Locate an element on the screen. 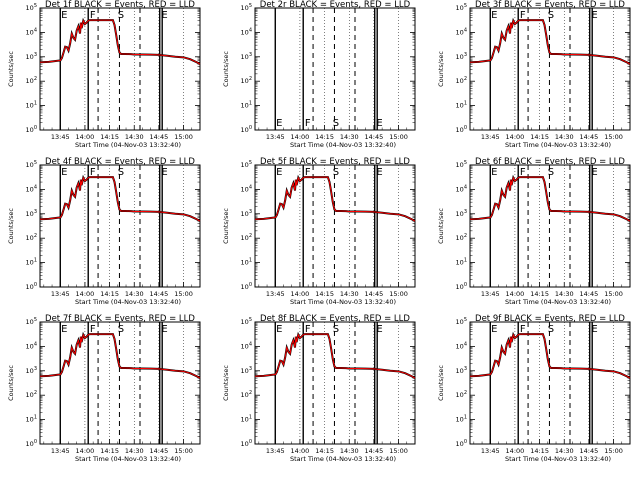 The height and width of the screenshot is (480, 640). panel-title: Det 6f BLACK = Events, RED = LLD is located at coordinates (550, 162).